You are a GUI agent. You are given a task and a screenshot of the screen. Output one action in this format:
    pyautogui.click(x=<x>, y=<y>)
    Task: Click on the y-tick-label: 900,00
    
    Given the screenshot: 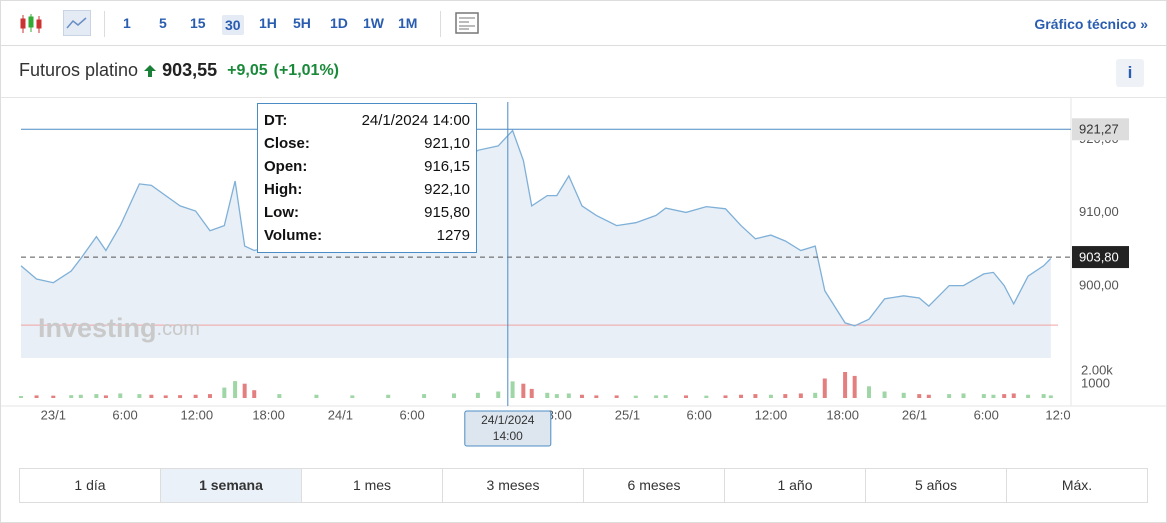 What is the action you would take?
    pyautogui.click(x=1099, y=284)
    